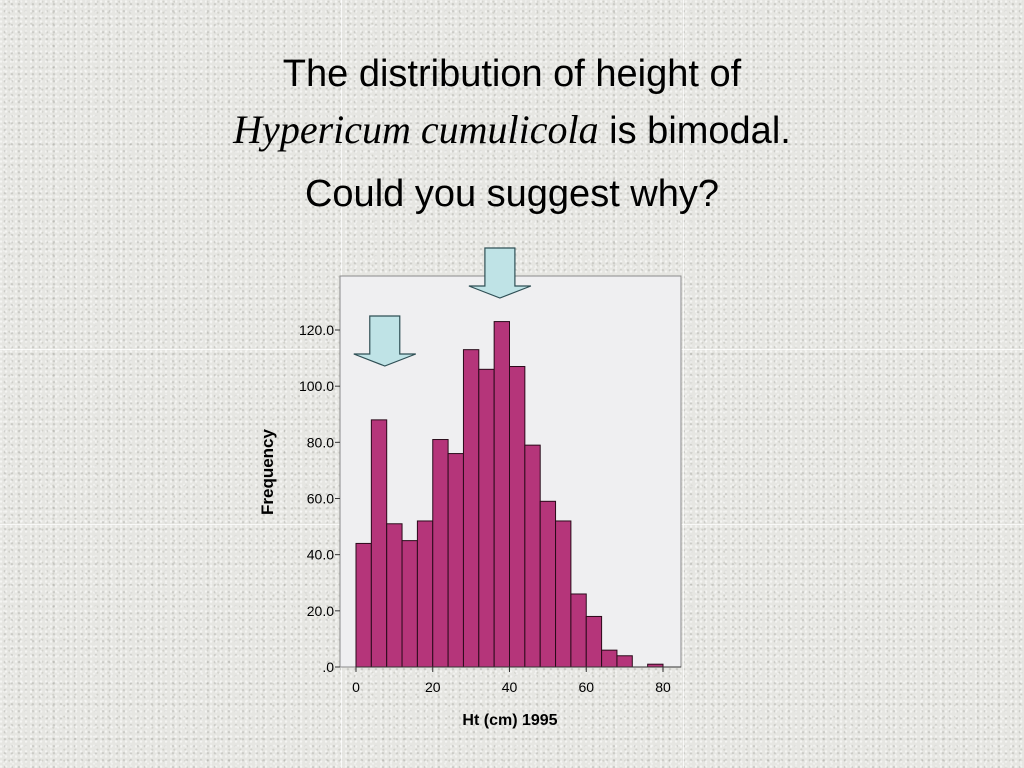  Describe the element at coordinates (316, 386) in the screenshot. I see `y-tick-label: 100.0` at that location.